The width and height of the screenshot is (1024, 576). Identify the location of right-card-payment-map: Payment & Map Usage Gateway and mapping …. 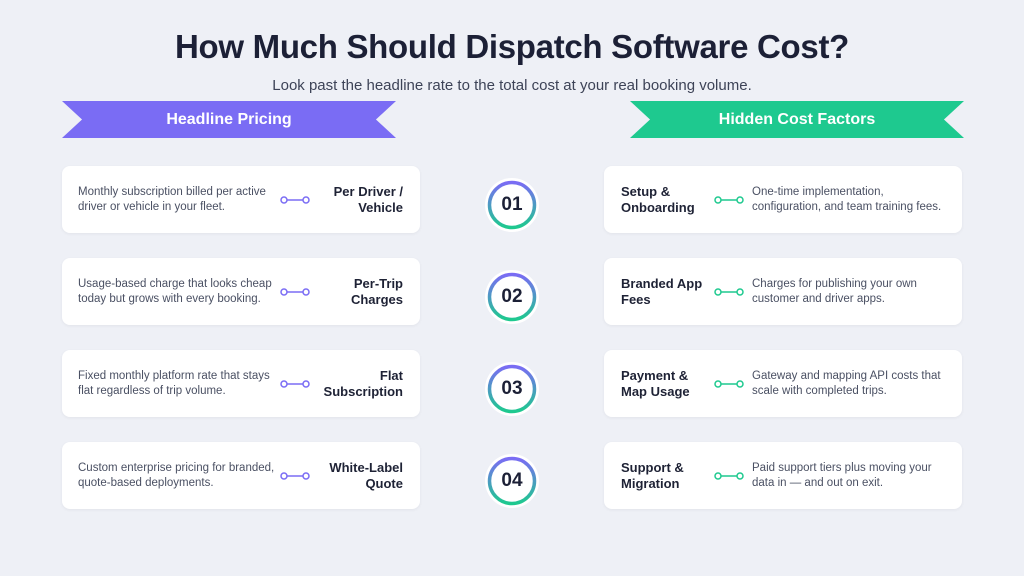
(783, 383).